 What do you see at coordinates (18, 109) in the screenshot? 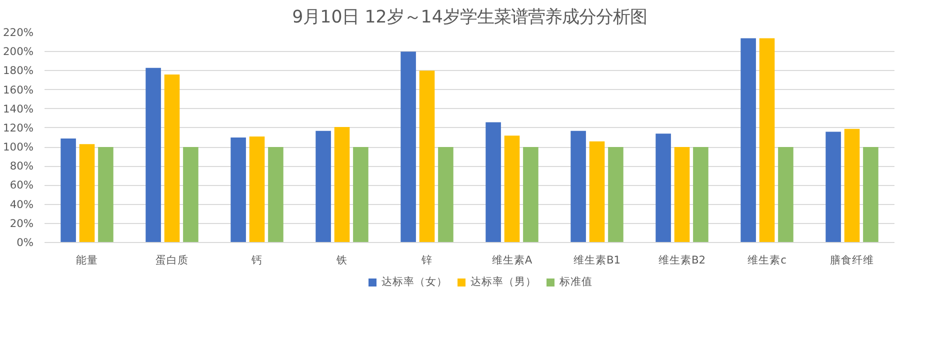
I see `y-tick-label: 140%` at bounding box center [18, 109].